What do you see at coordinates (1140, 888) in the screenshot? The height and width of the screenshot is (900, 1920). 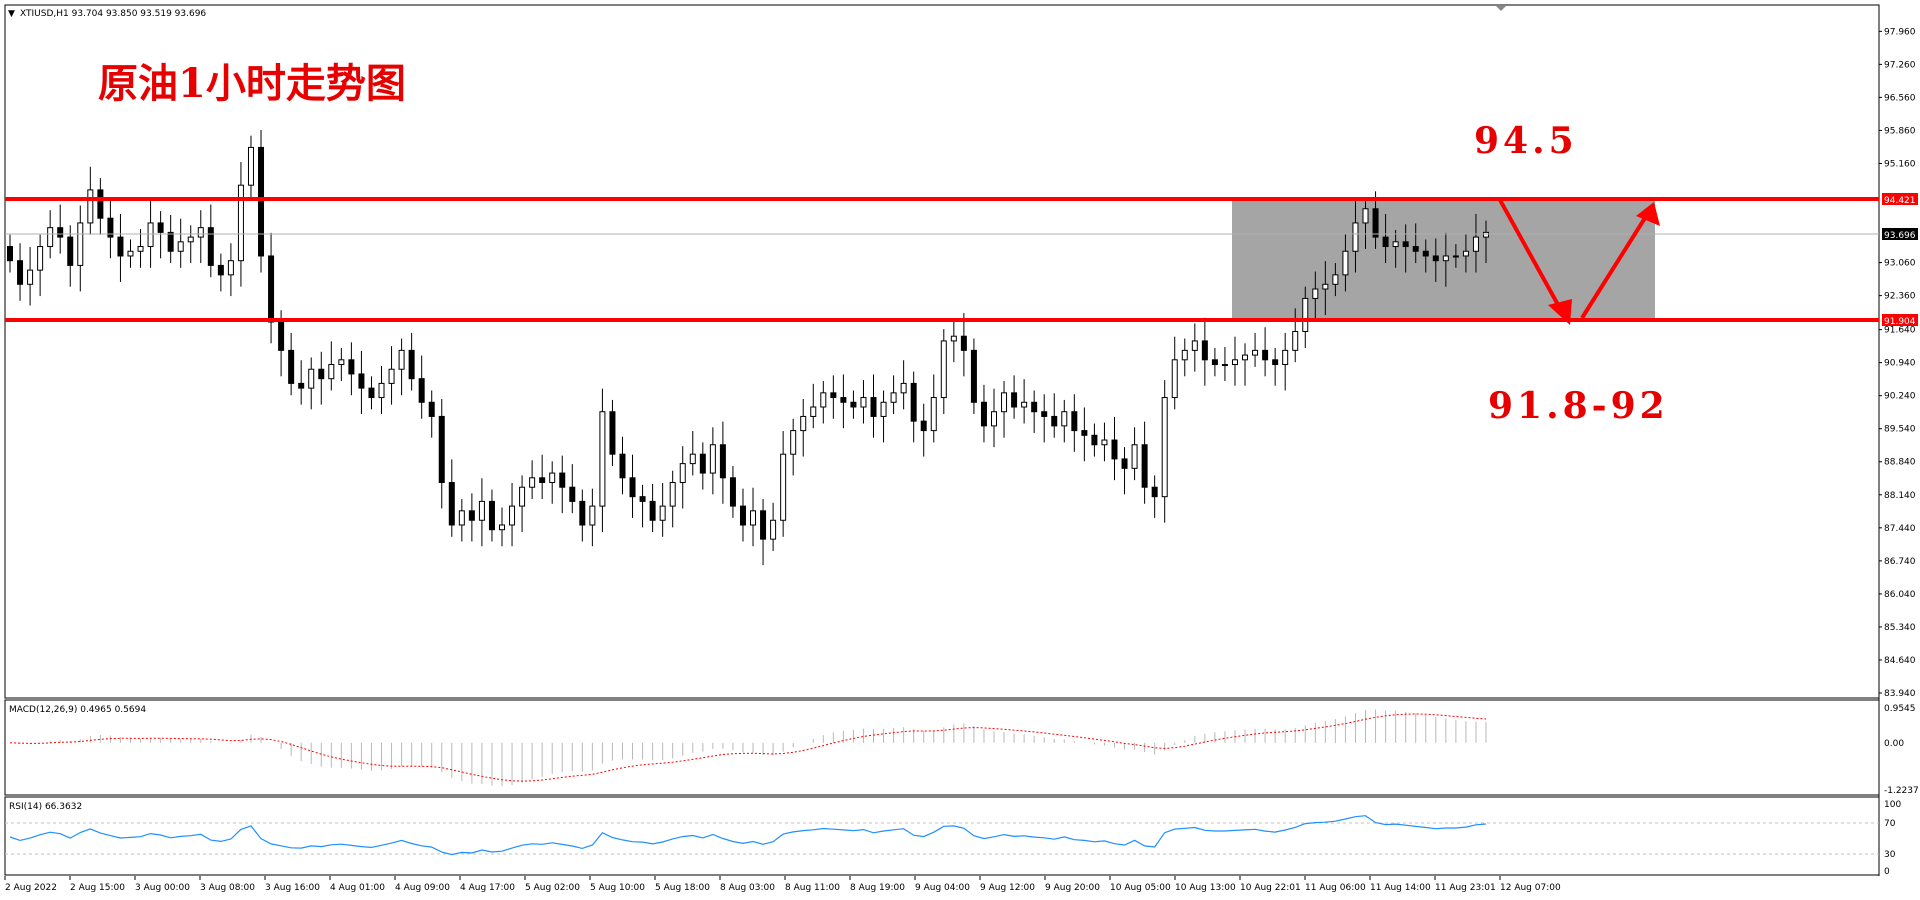 I see `time-tick-label: 10 Aug 05:00` at bounding box center [1140, 888].